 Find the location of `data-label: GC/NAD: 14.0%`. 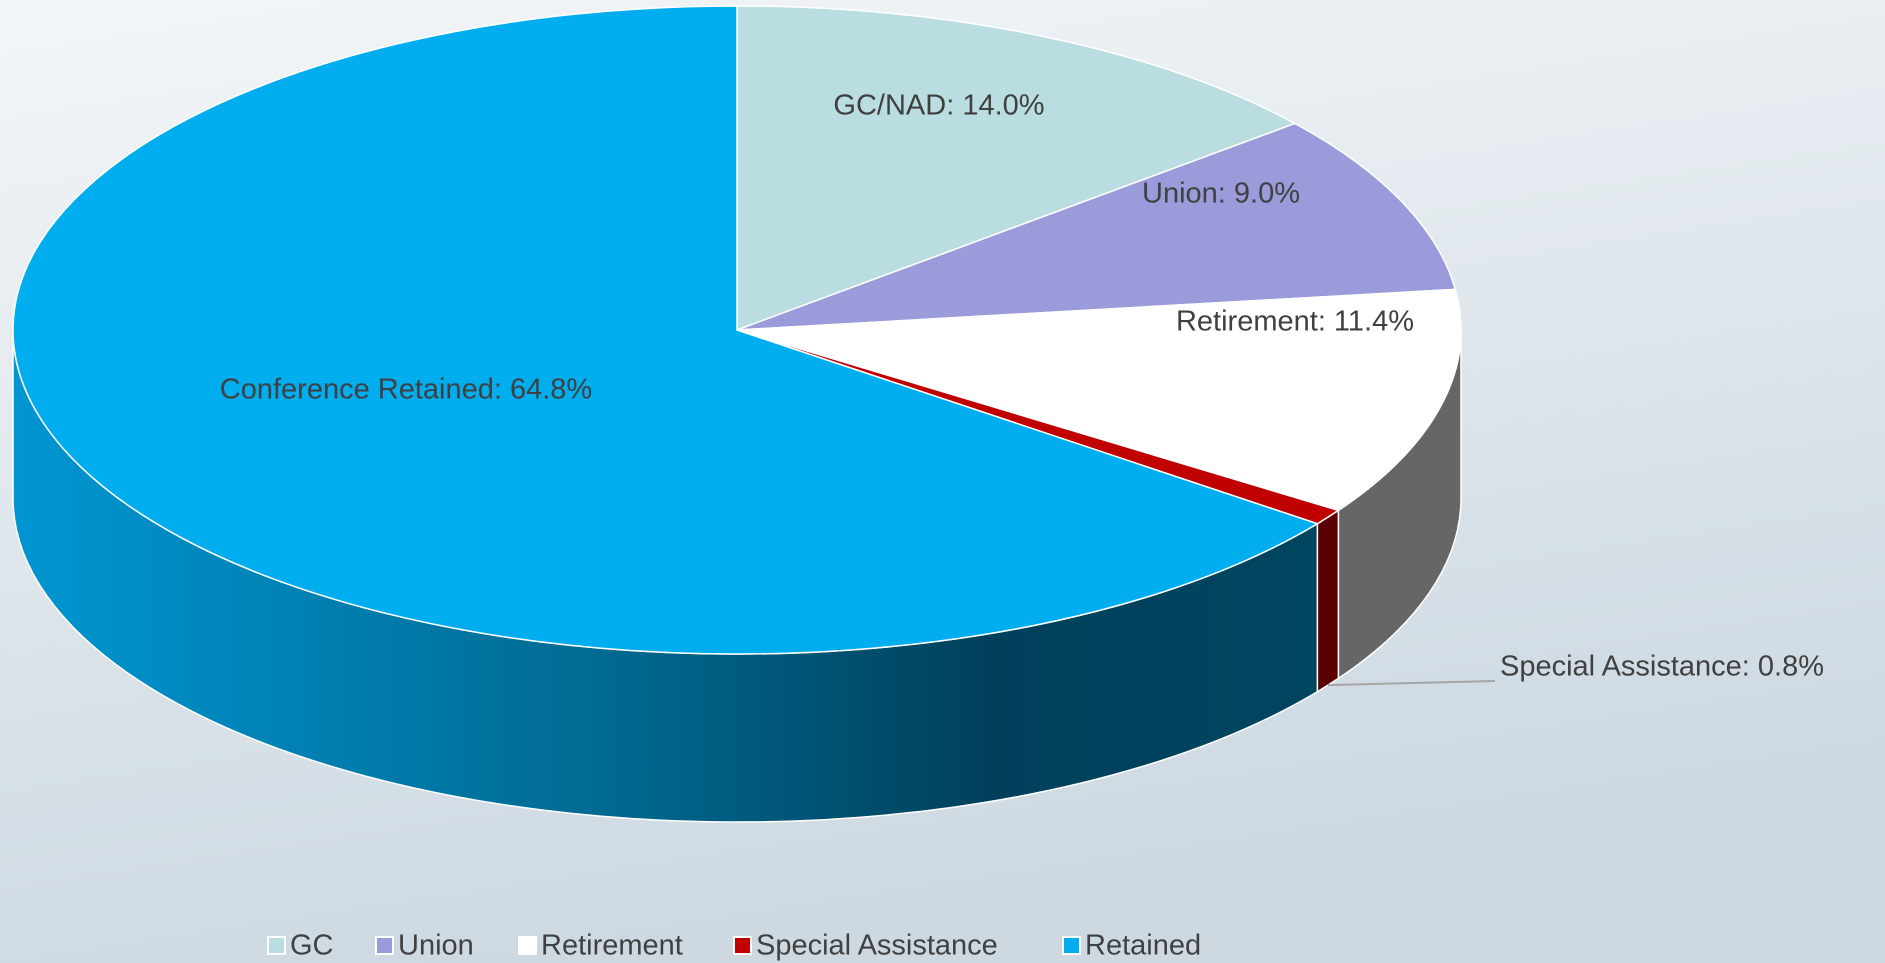

data-label: GC/NAD: 14.0% is located at coordinates (938, 106).